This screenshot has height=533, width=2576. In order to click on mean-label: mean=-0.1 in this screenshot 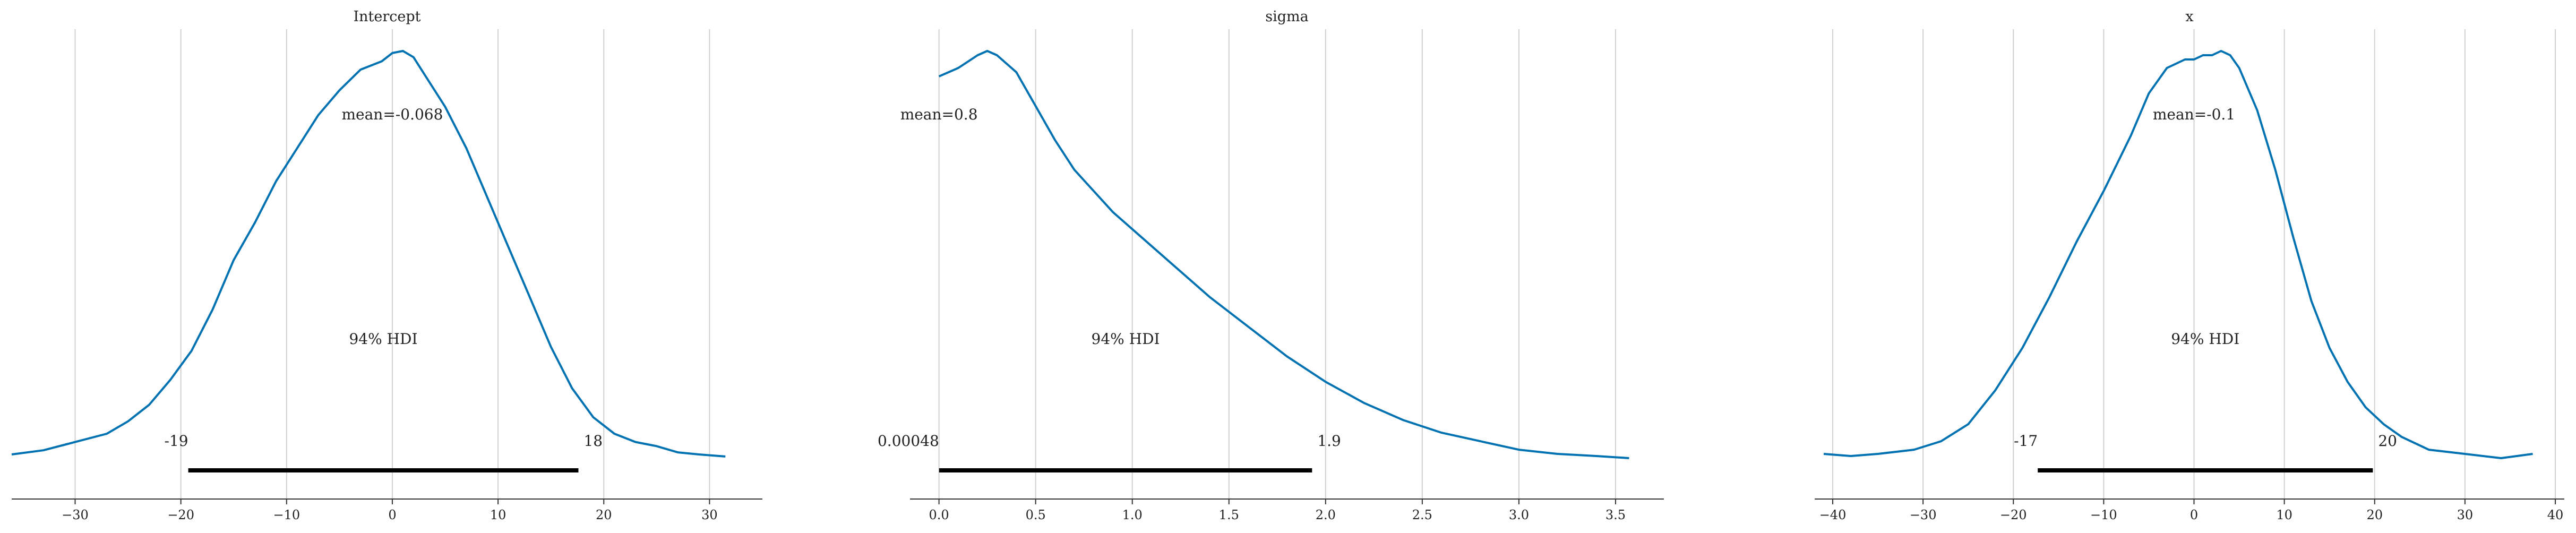, I will do `click(2194, 114)`.